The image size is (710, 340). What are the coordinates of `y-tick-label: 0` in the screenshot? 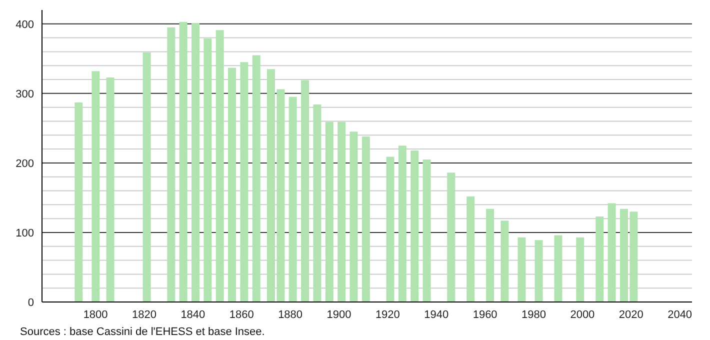 It's located at (31, 302).